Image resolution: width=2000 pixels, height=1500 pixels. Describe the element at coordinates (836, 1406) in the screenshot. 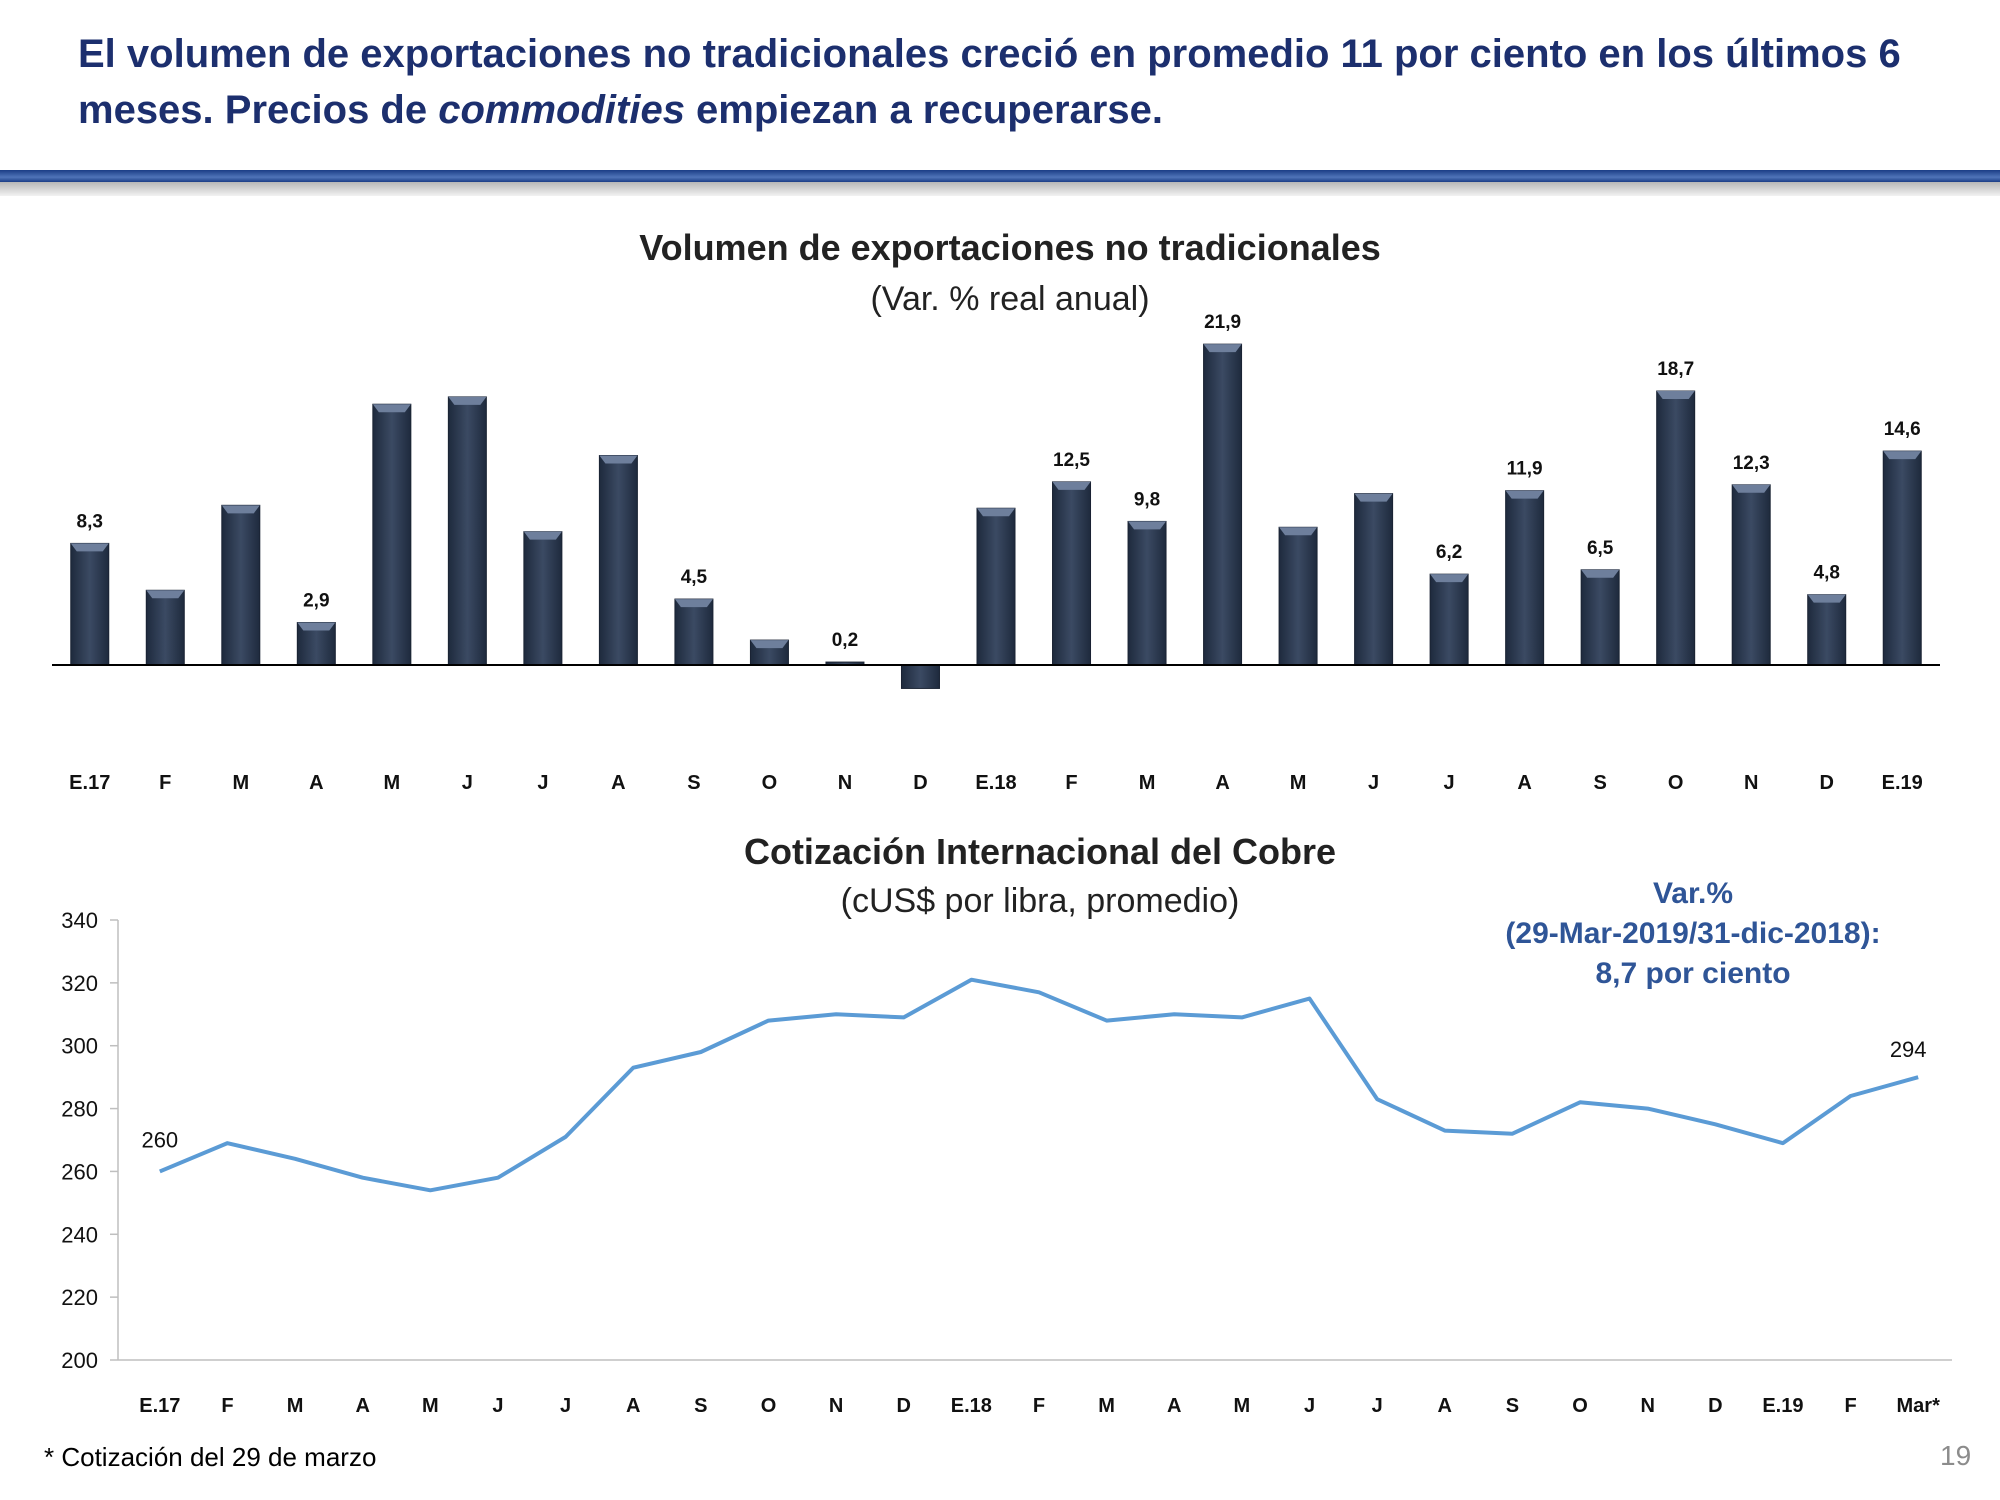

I see `line-x-tick-11: N` at that location.